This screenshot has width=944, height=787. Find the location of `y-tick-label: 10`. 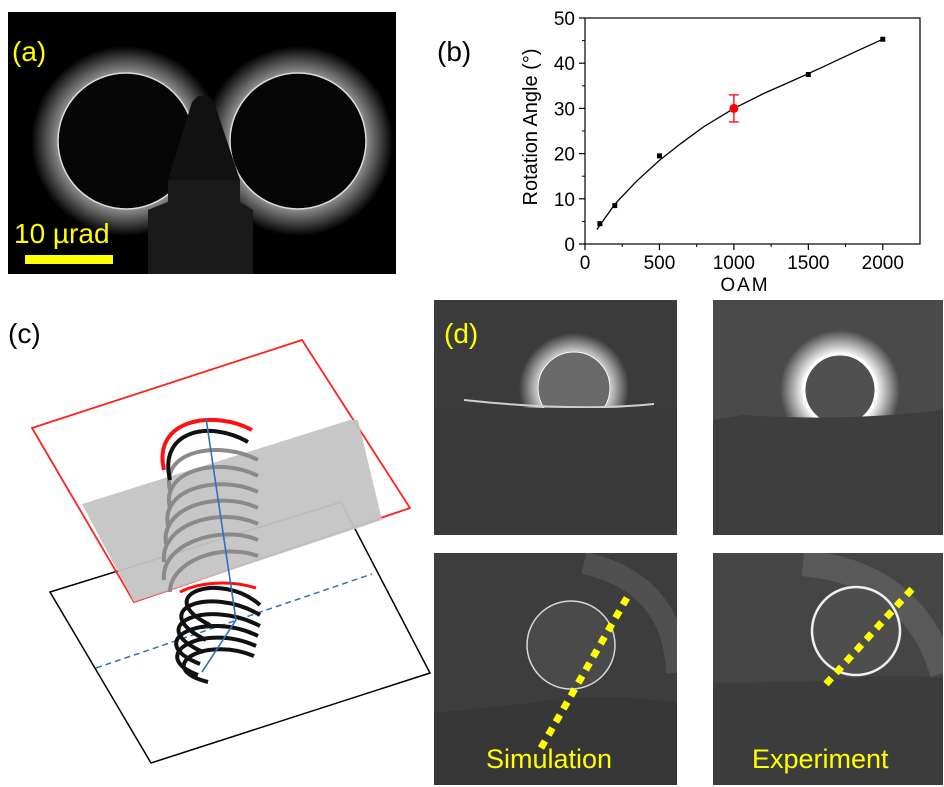

y-tick-label: 10 is located at coordinates (564, 200).